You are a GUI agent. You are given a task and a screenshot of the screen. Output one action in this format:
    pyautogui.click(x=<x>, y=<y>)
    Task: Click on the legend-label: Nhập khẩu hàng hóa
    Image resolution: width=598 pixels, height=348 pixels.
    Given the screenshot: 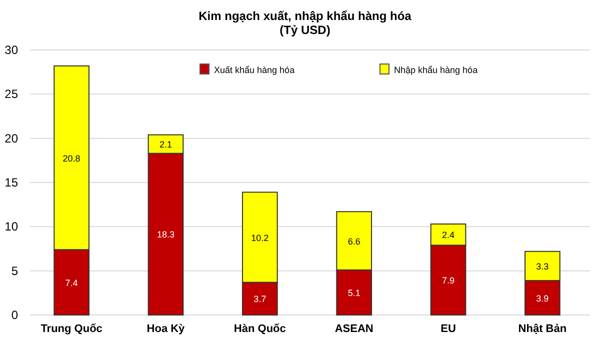 What is the action you would take?
    pyautogui.click(x=436, y=70)
    